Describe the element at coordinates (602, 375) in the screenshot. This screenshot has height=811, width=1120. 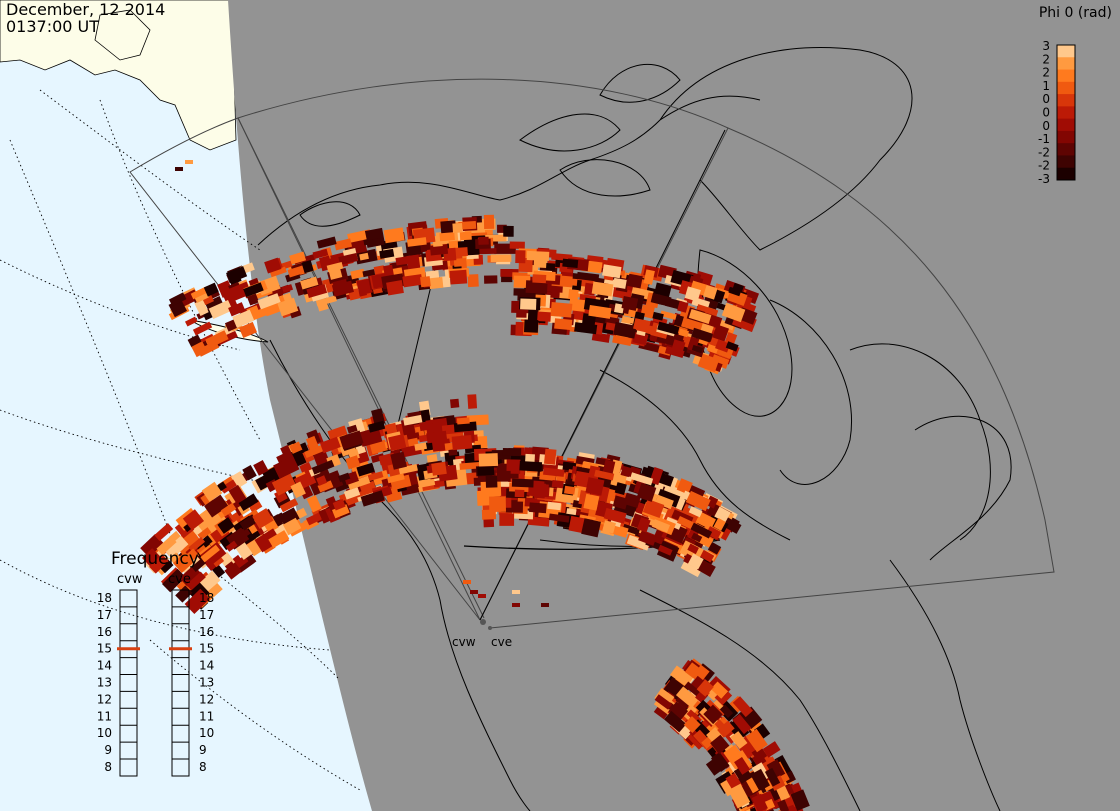
I see `fov-boundary-mid` at that location.